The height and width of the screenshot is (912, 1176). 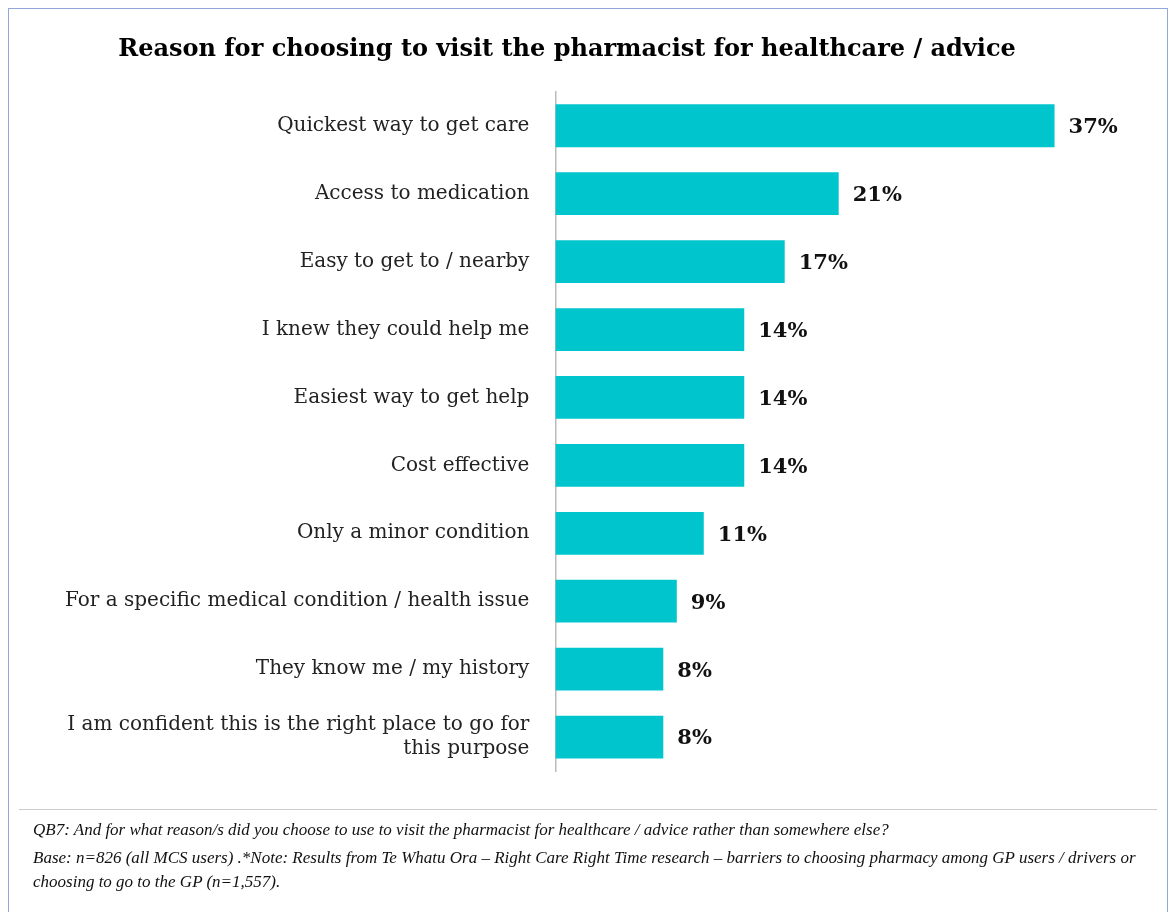 What do you see at coordinates (567, 47) in the screenshot?
I see `chart-title: Reason for choosing to visit the pharmacist for healthcare / advice` at bounding box center [567, 47].